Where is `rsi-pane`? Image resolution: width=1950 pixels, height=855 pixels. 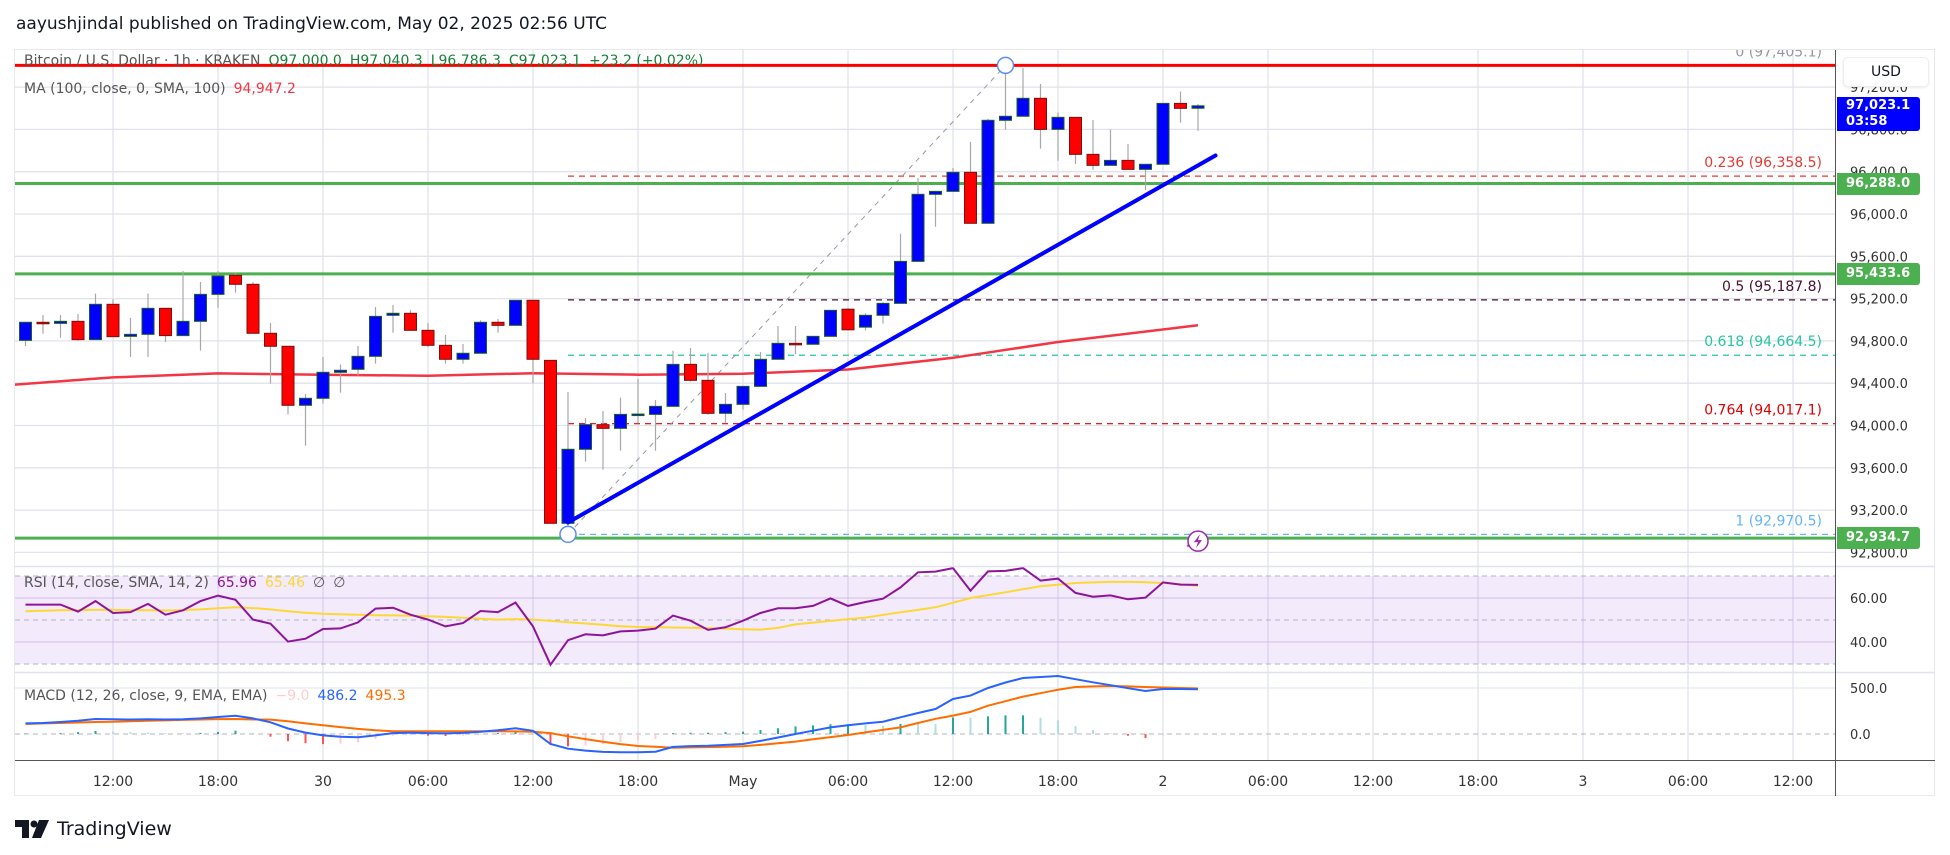
rsi-pane is located at coordinates (925, 617).